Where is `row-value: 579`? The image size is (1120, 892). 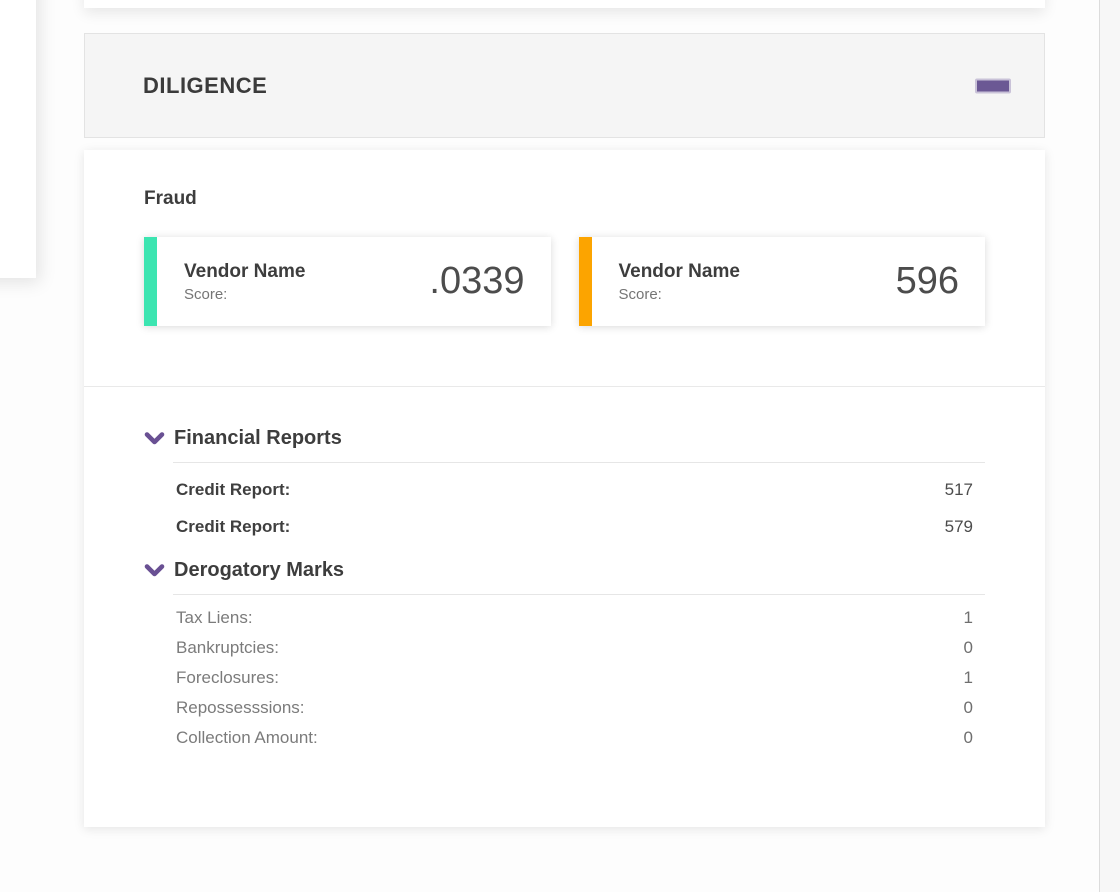 row-value: 579 is located at coordinates (958, 526).